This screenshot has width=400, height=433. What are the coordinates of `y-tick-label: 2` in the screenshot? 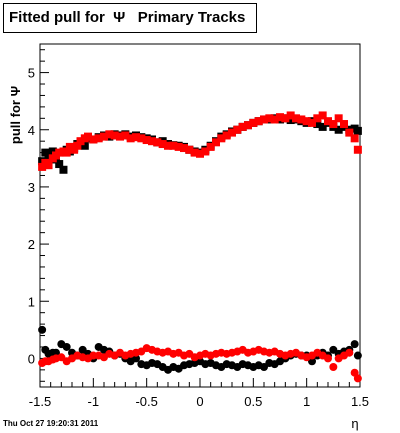 It's located at (31, 244).